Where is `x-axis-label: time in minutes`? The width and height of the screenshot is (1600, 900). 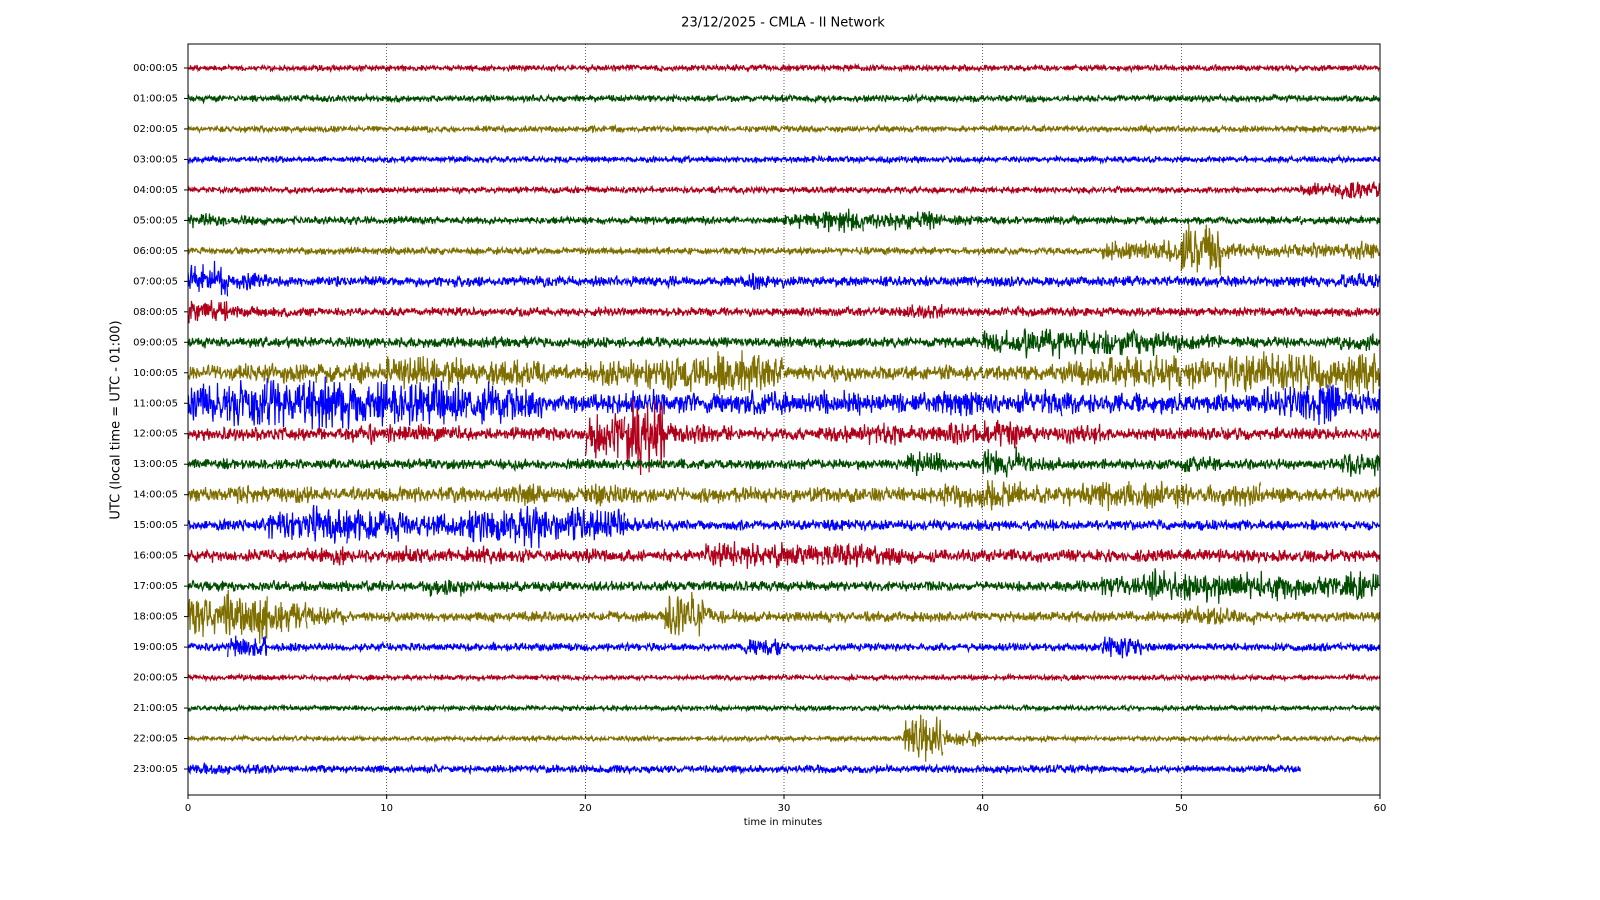 x-axis-label: time in minutes is located at coordinates (783, 822).